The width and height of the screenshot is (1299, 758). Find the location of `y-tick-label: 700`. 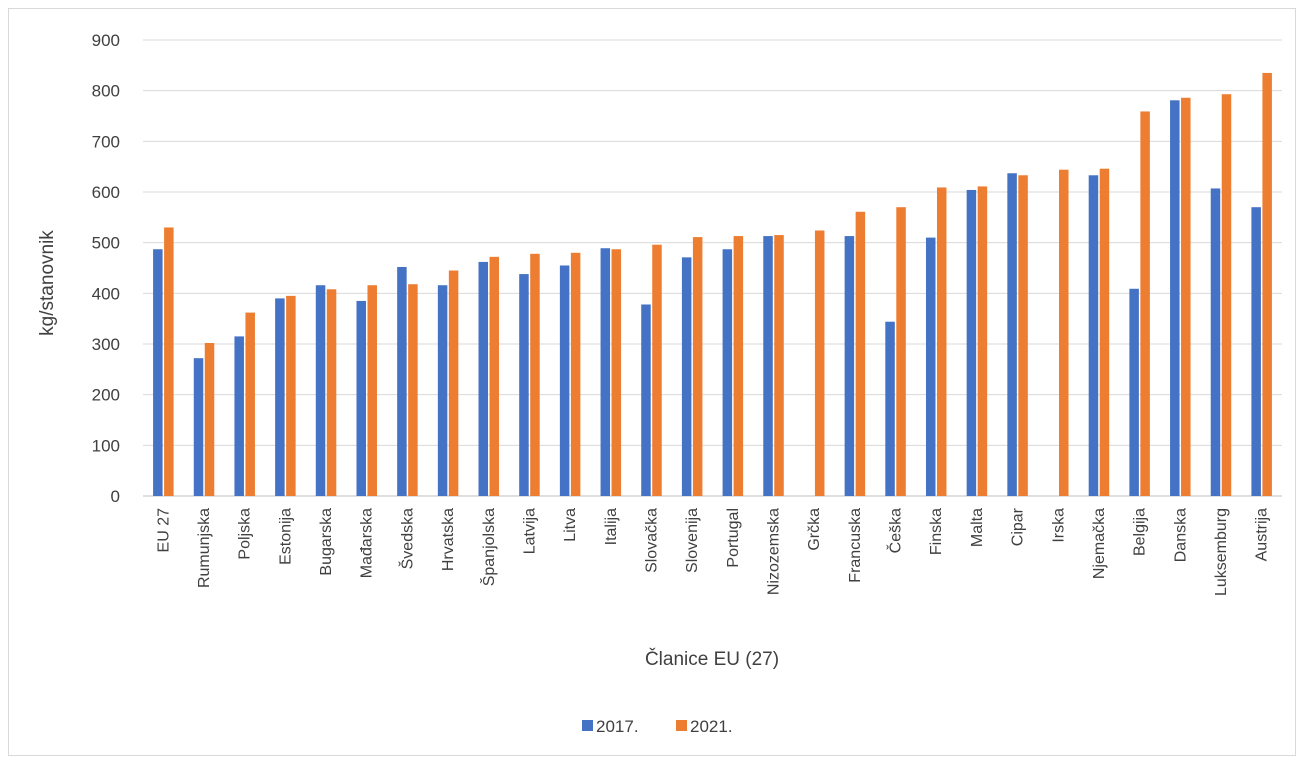

y-tick-label: 700 is located at coordinates (106, 141).